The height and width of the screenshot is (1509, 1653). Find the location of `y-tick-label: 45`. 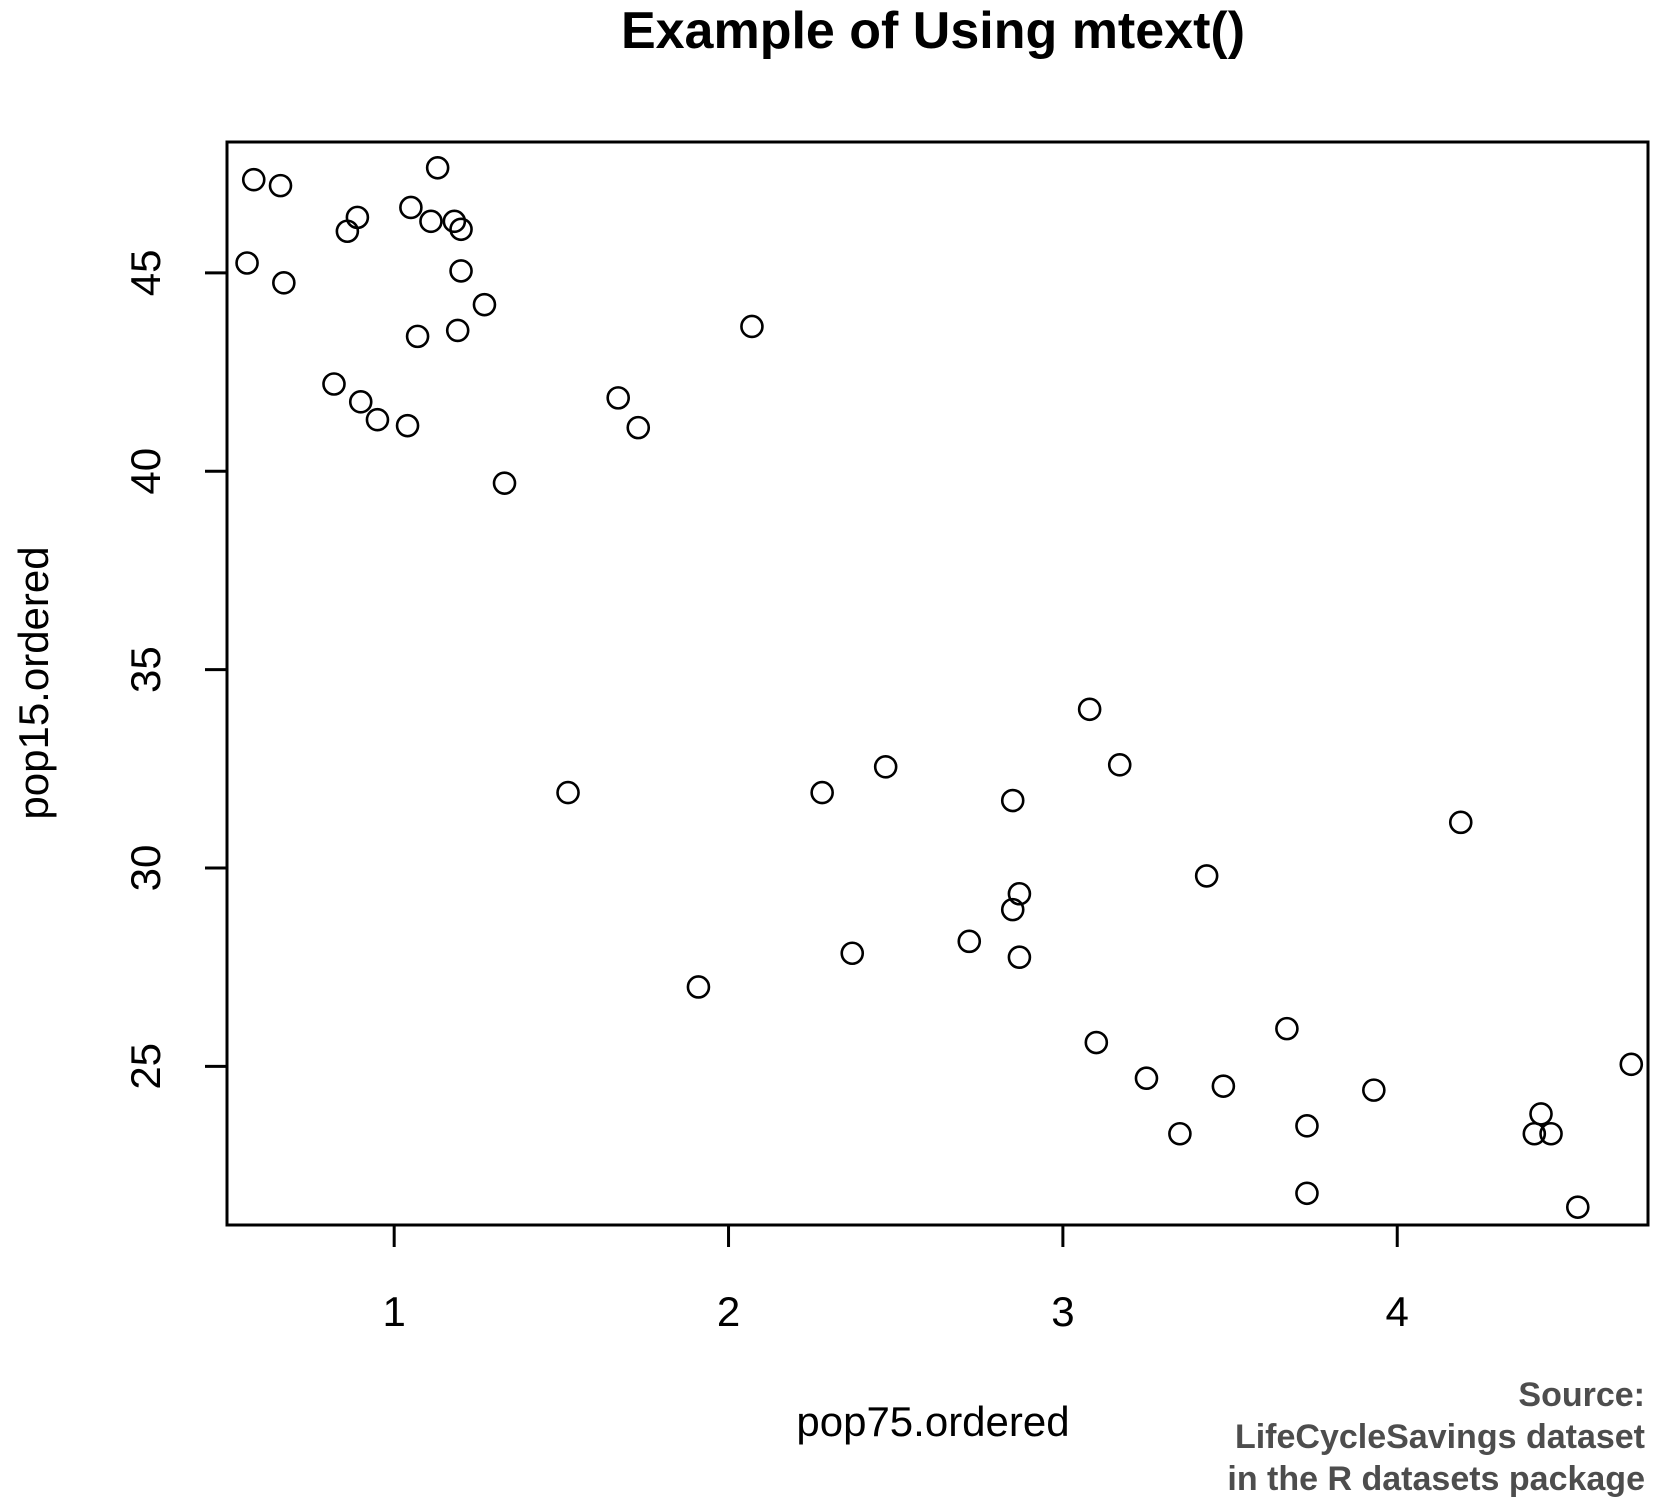

y-tick-label: 45 is located at coordinates (145, 273).